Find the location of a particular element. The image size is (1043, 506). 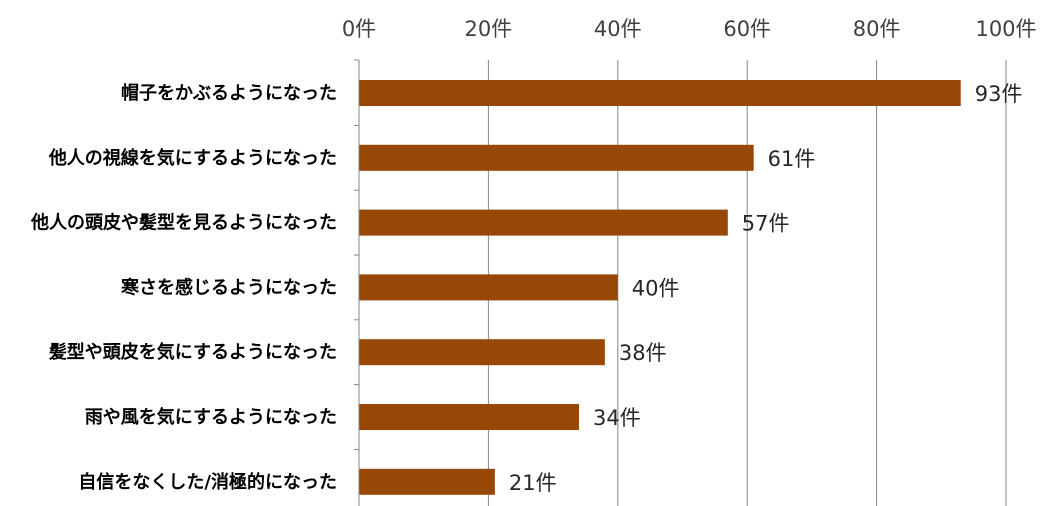

category-label: 髪型や頭皮を気にするようになった is located at coordinates (192, 352).